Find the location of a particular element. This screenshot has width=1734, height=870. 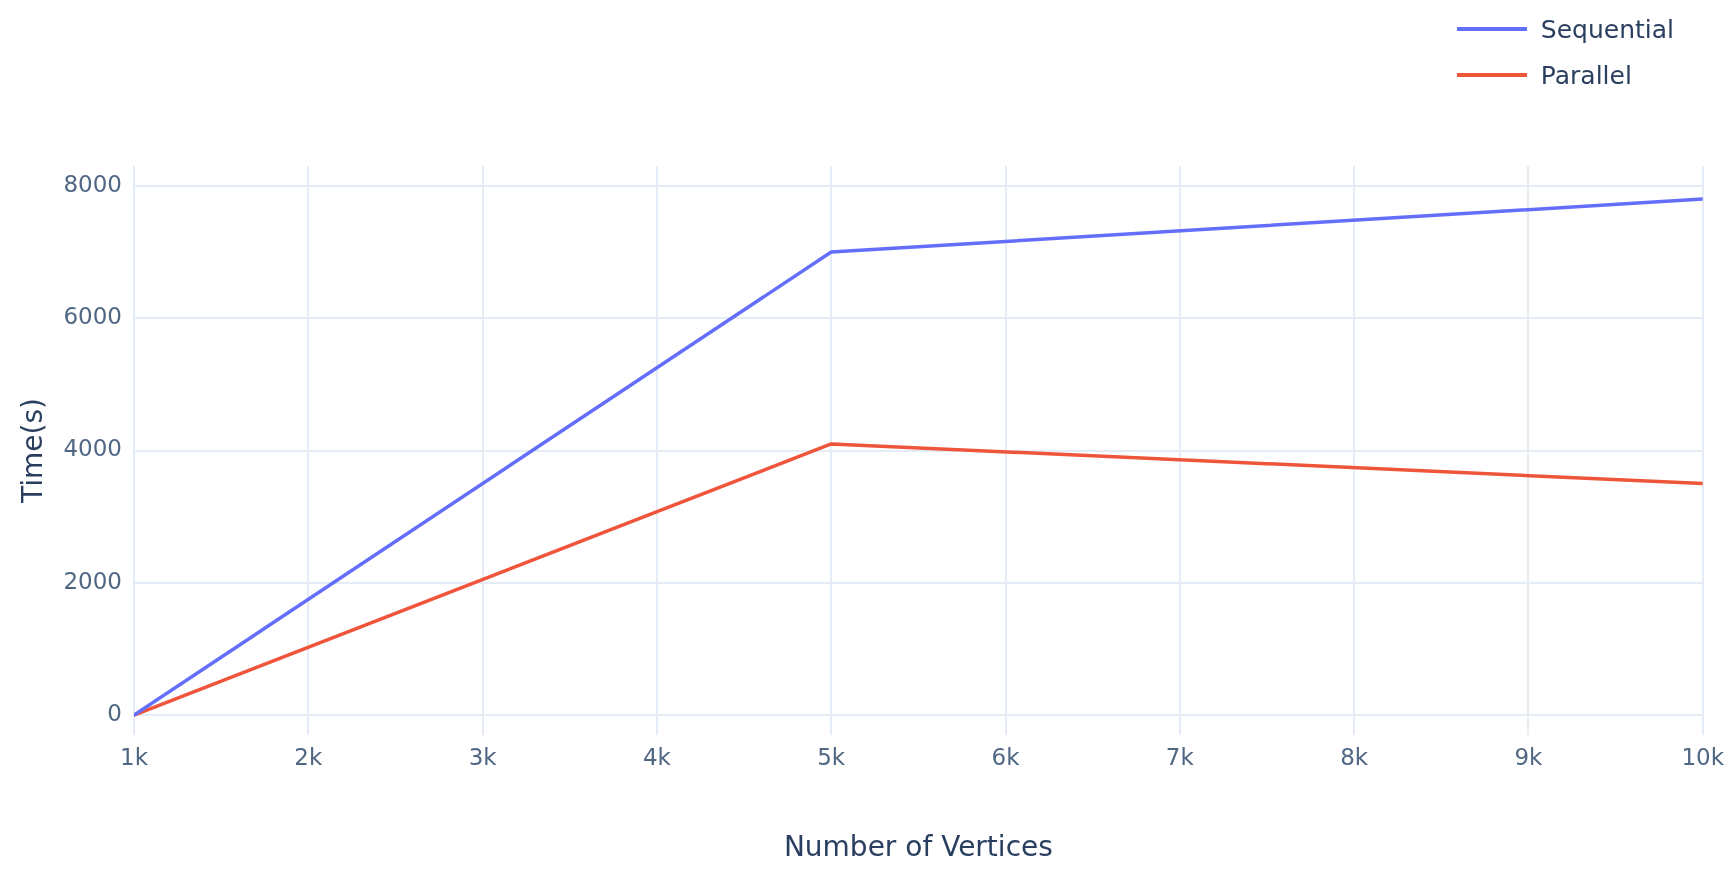

x-tick-label: 4k is located at coordinates (657, 756).